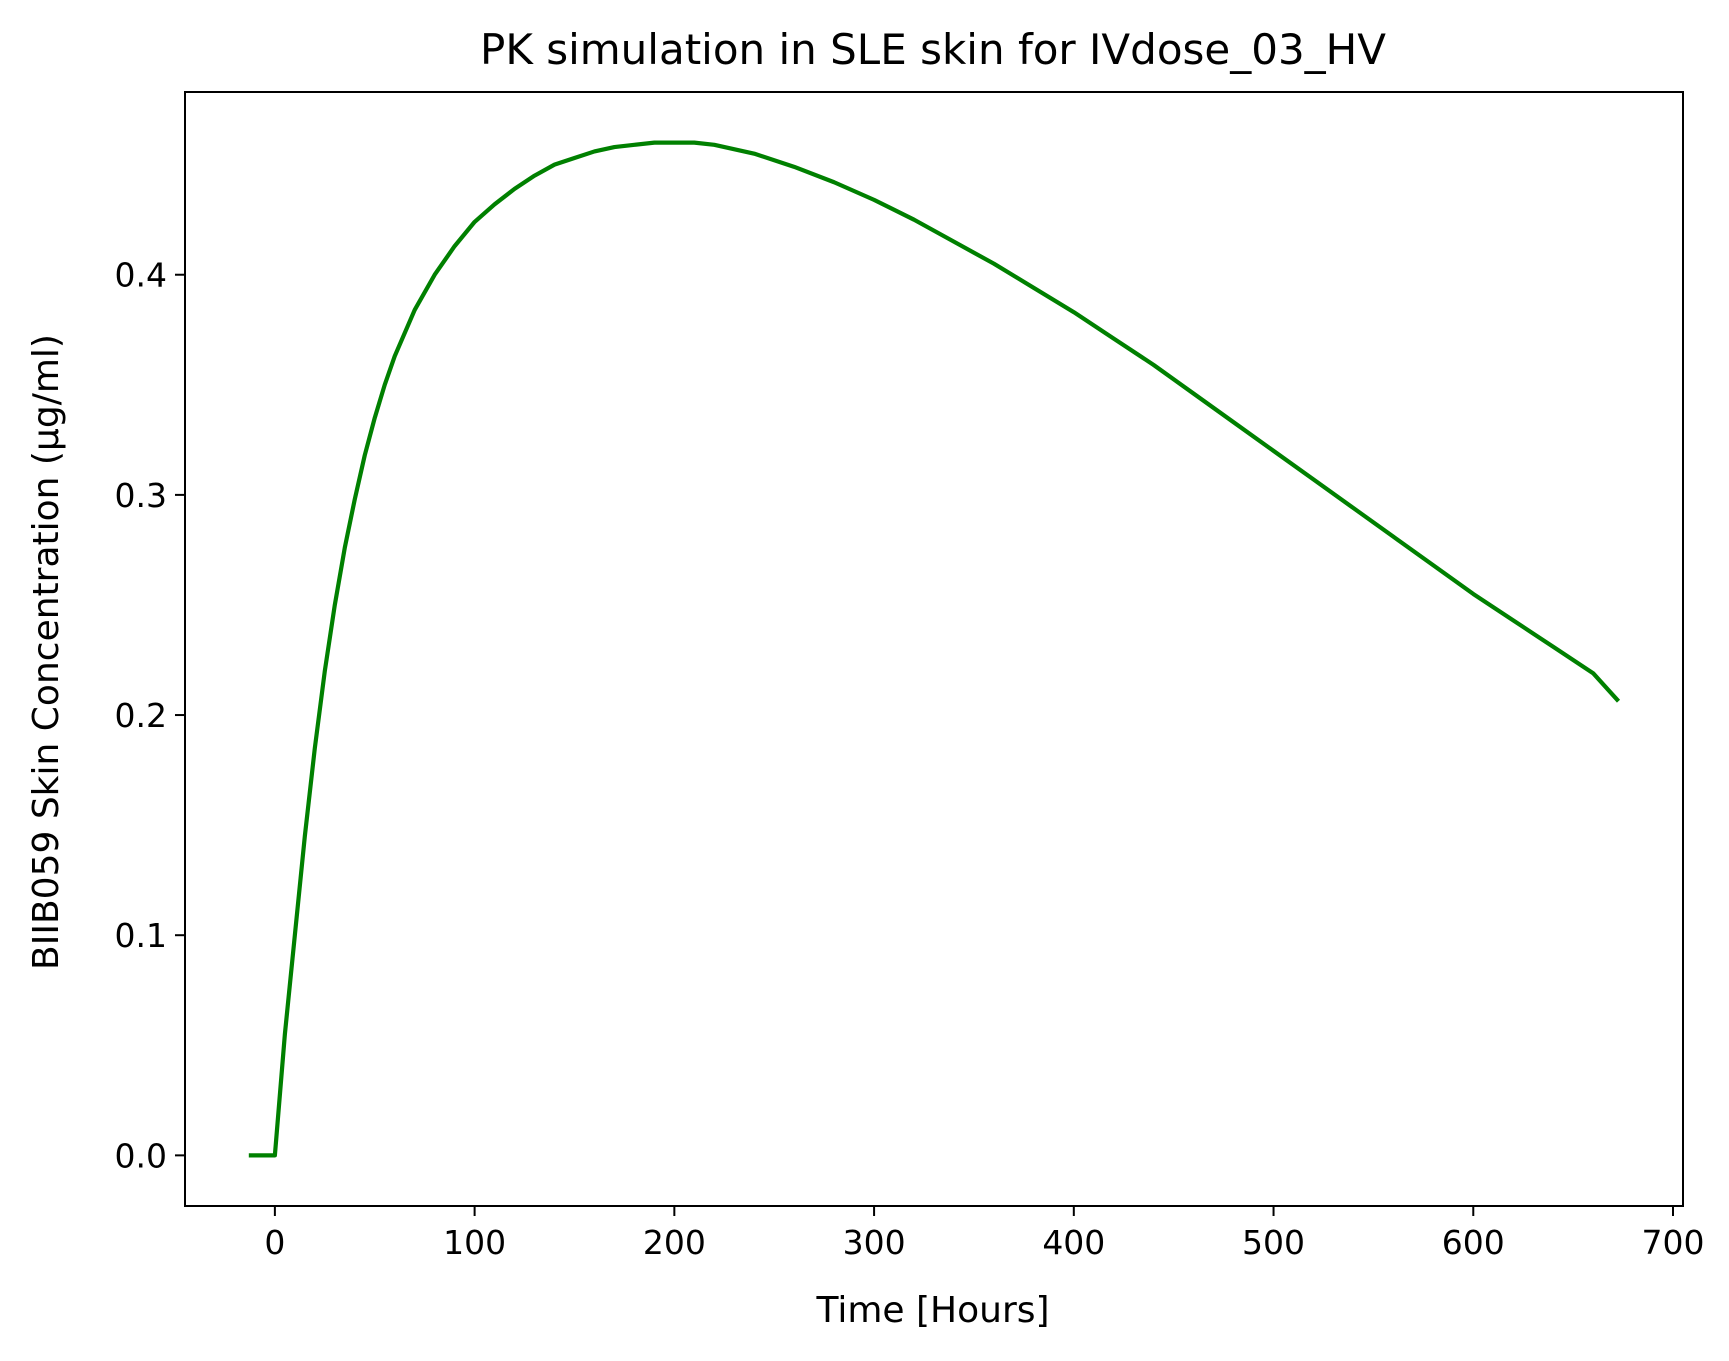 Image resolution: width=1729 pixels, height=1361 pixels. What do you see at coordinates (1273, 1242) in the screenshot?
I see `x-tick-label-5: 500` at bounding box center [1273, 1242].